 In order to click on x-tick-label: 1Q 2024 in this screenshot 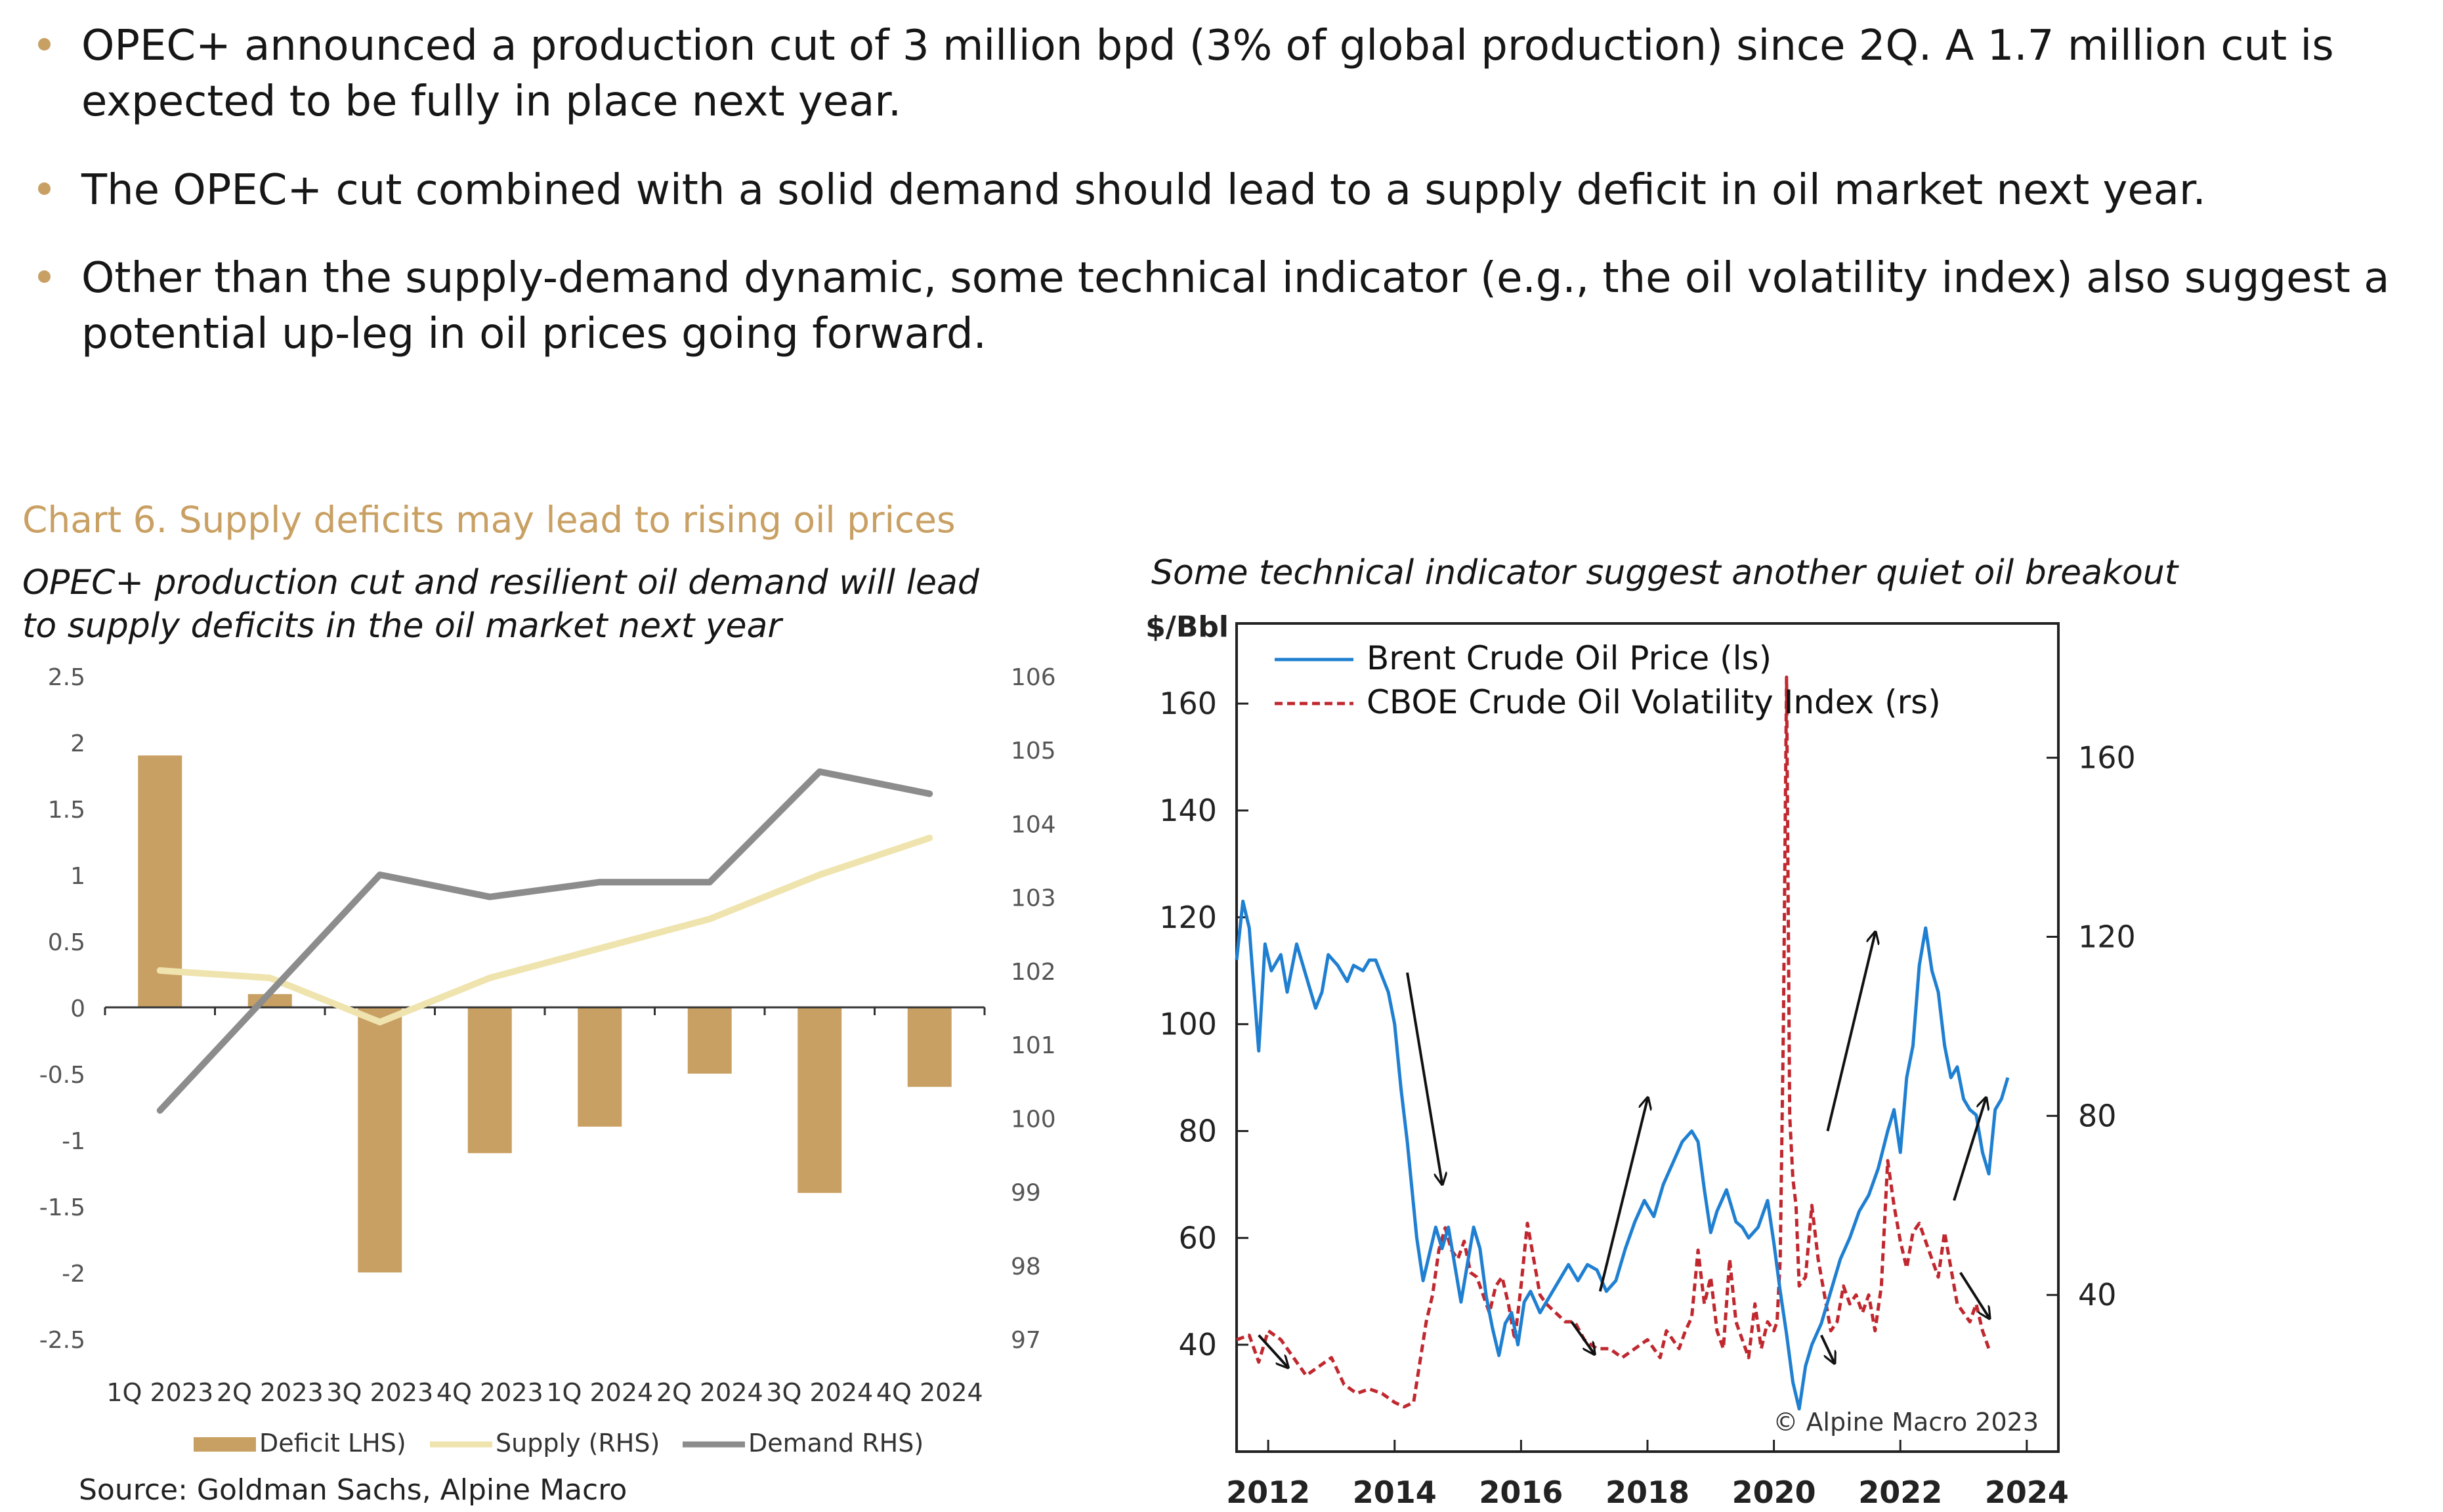, I will do `click(599, 1392)`.